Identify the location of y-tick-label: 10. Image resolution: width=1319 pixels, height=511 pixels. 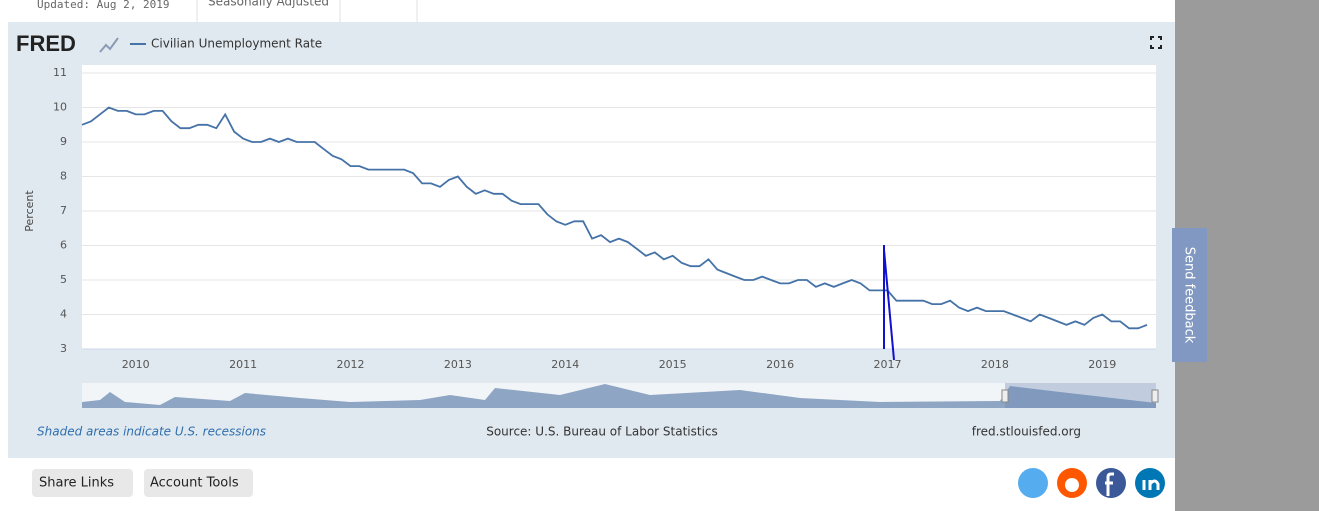
(60, 107).